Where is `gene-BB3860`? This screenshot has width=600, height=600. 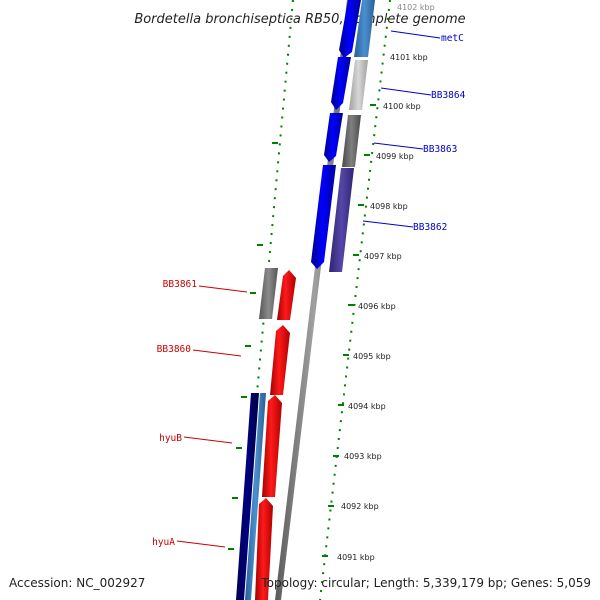
gene-BB3860 is located at coordinates (280, 360).